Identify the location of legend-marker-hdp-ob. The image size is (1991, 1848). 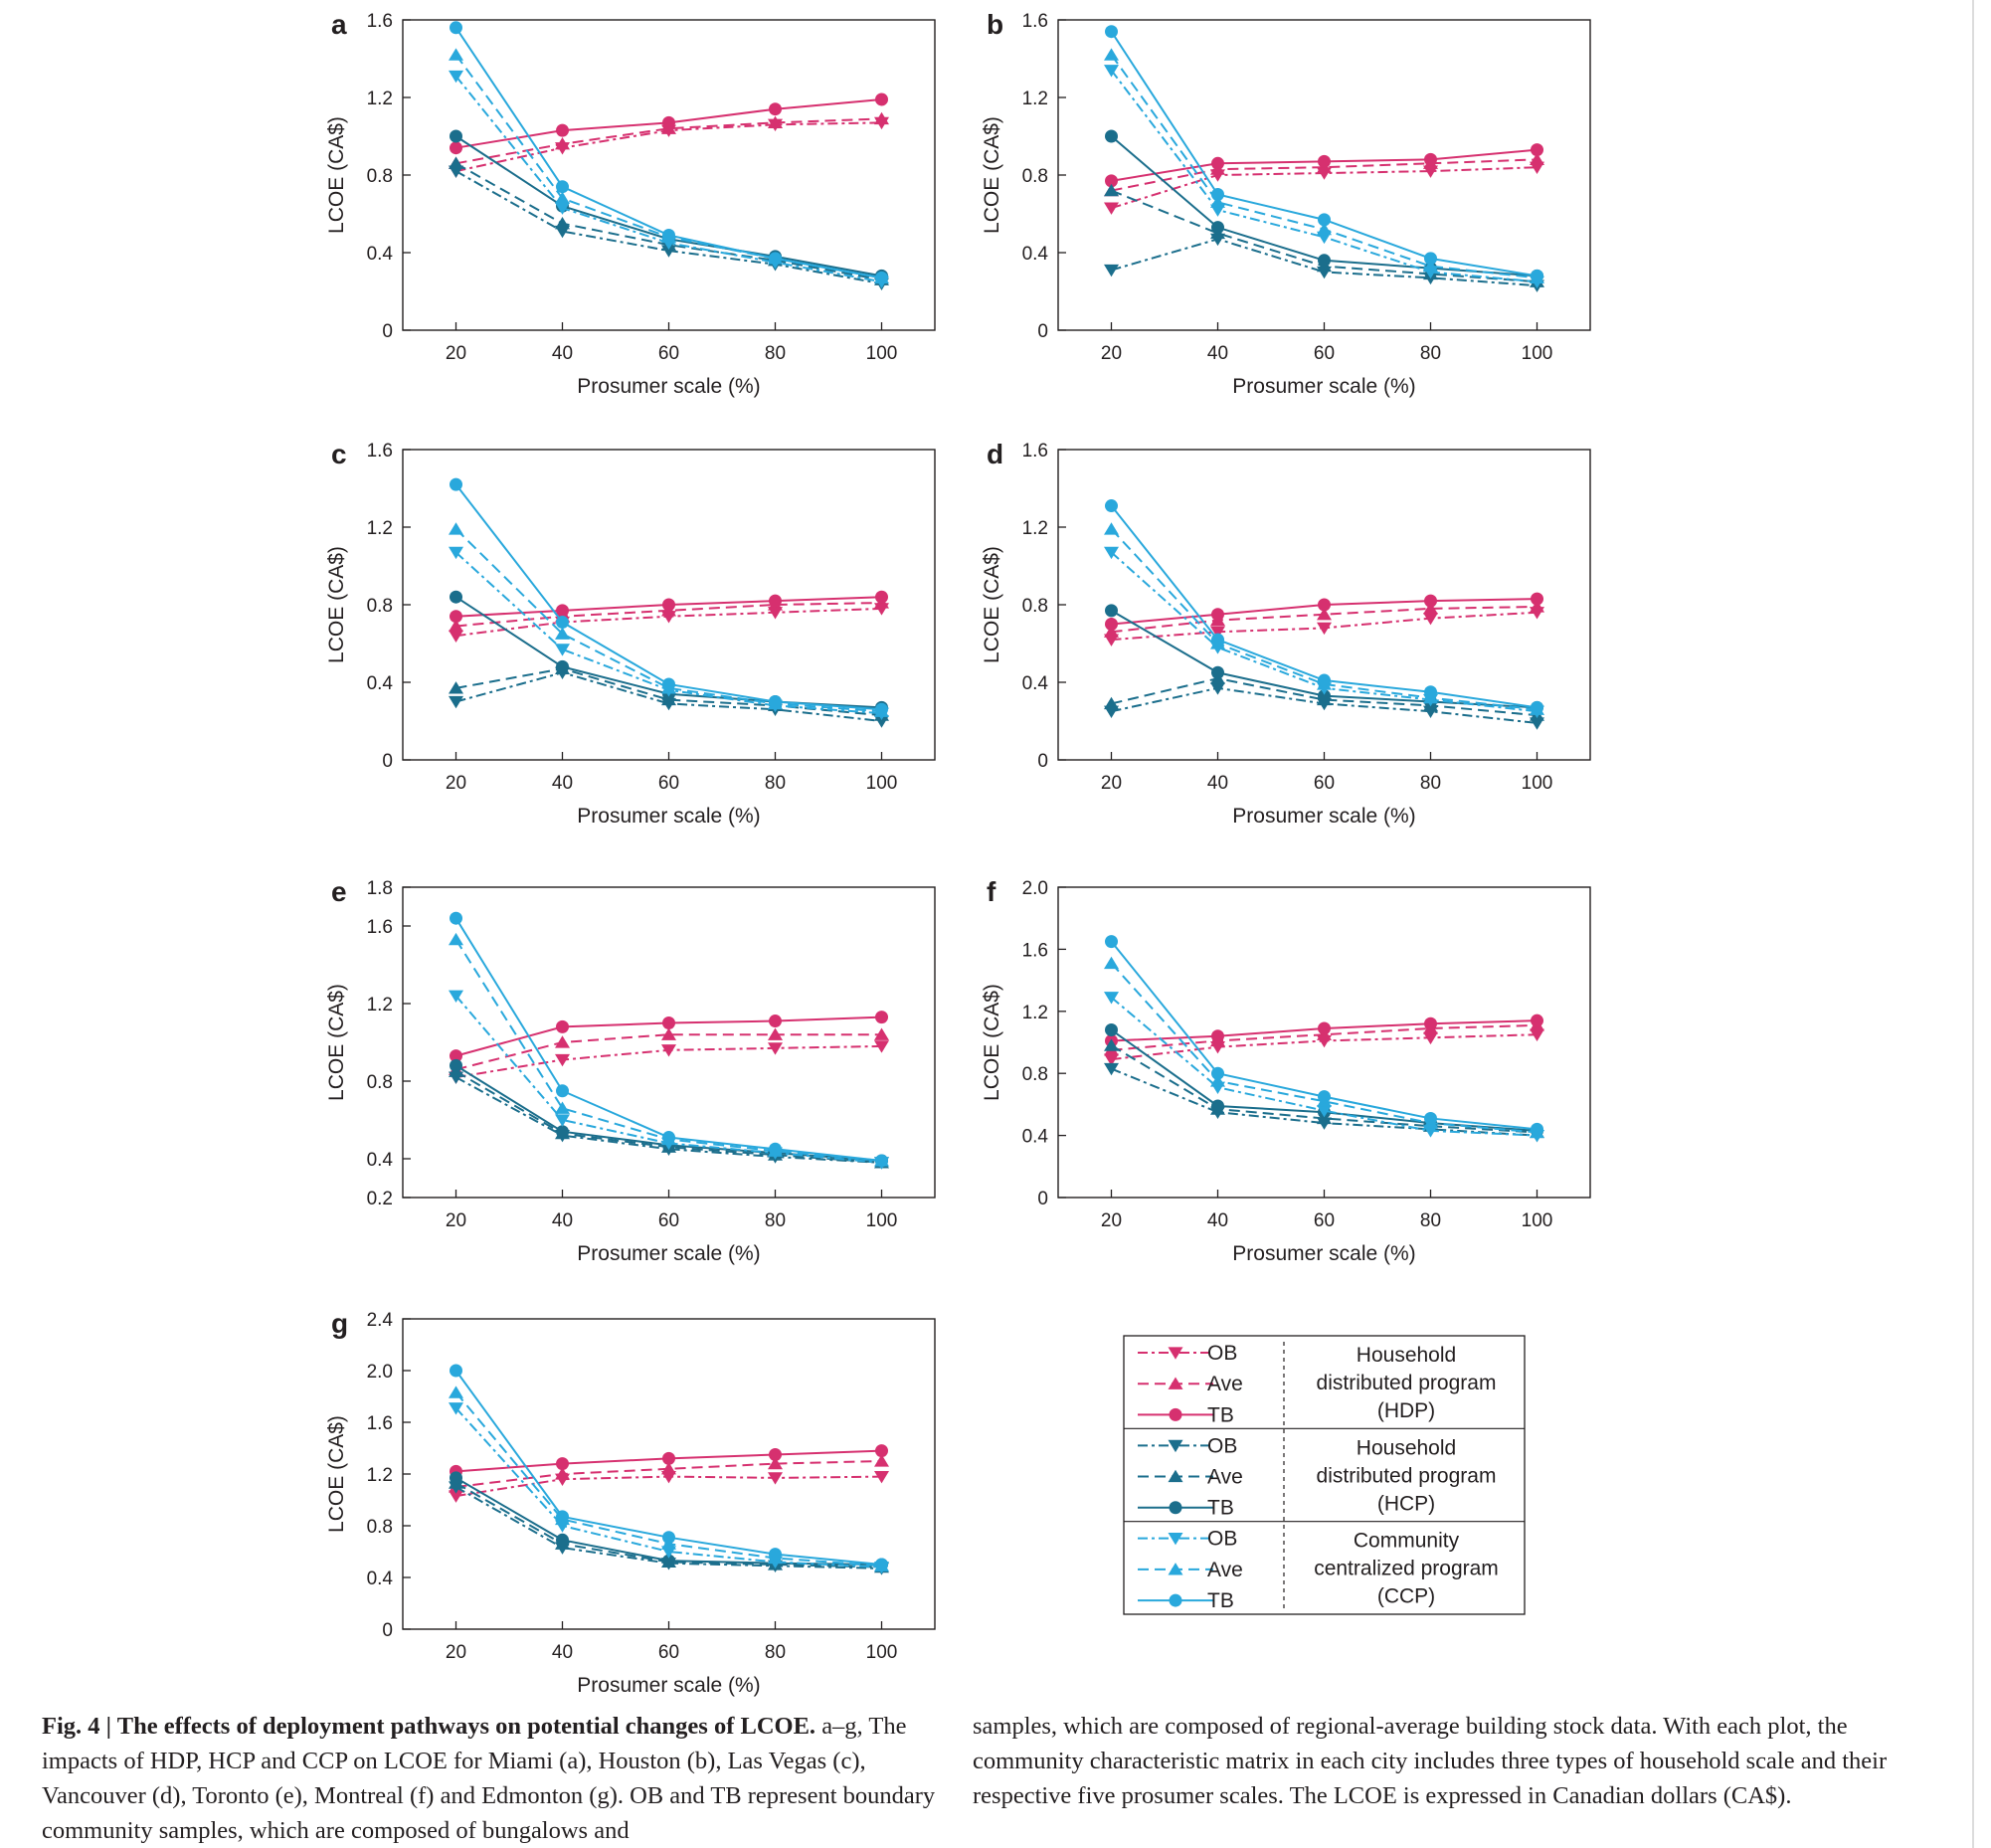
(1176, 1353).